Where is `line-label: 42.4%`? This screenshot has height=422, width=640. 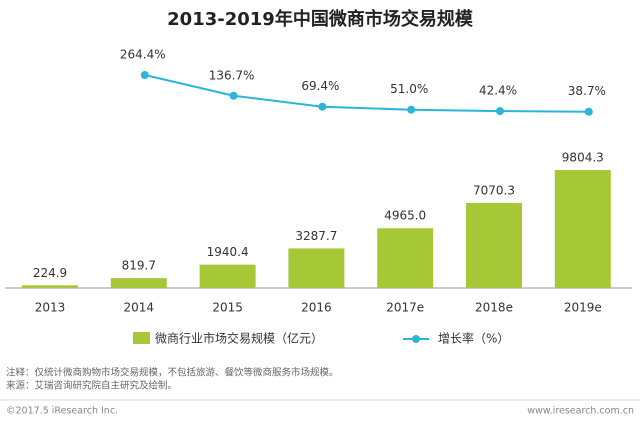 line-label: 42.4% is located at coordinates (498, 91).